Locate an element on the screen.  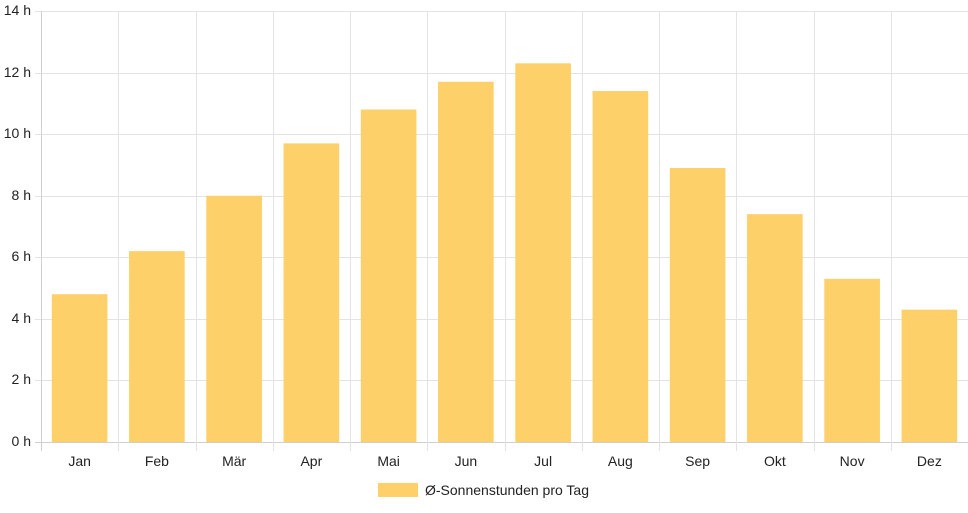
y-tick-label: 14 h is located at coordinates (17, 10).